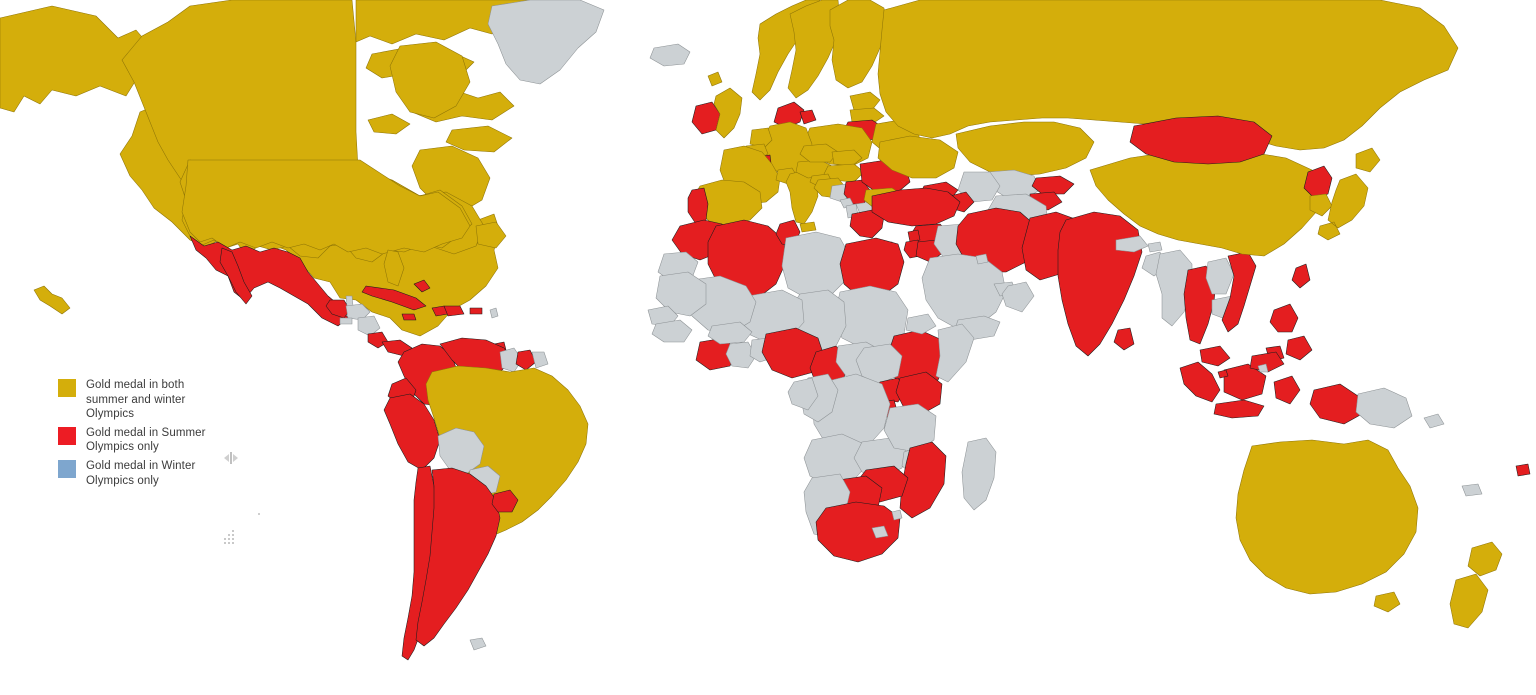  Describe the element at coordinates (358, 312) in the screenshot. I see `country-honduras` at that location.